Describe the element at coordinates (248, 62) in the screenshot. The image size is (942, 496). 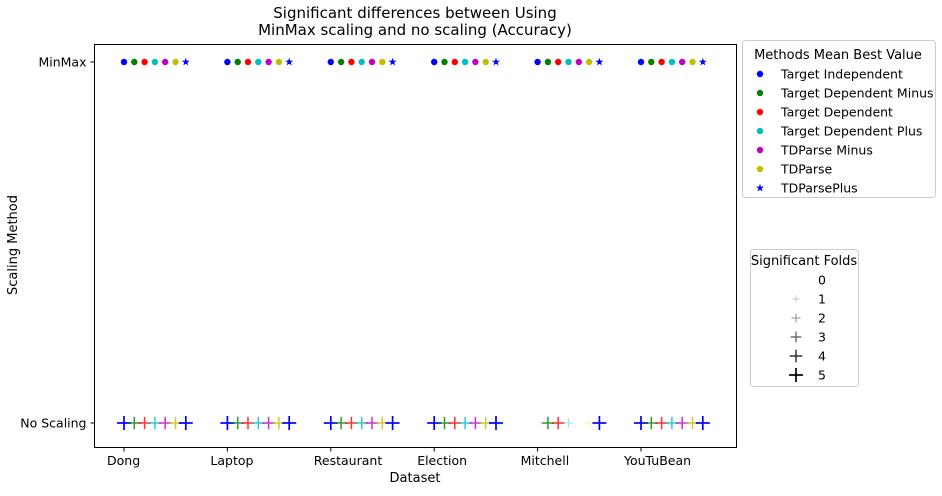
I see `point-minmax-laptop-target-dependent` at that location.